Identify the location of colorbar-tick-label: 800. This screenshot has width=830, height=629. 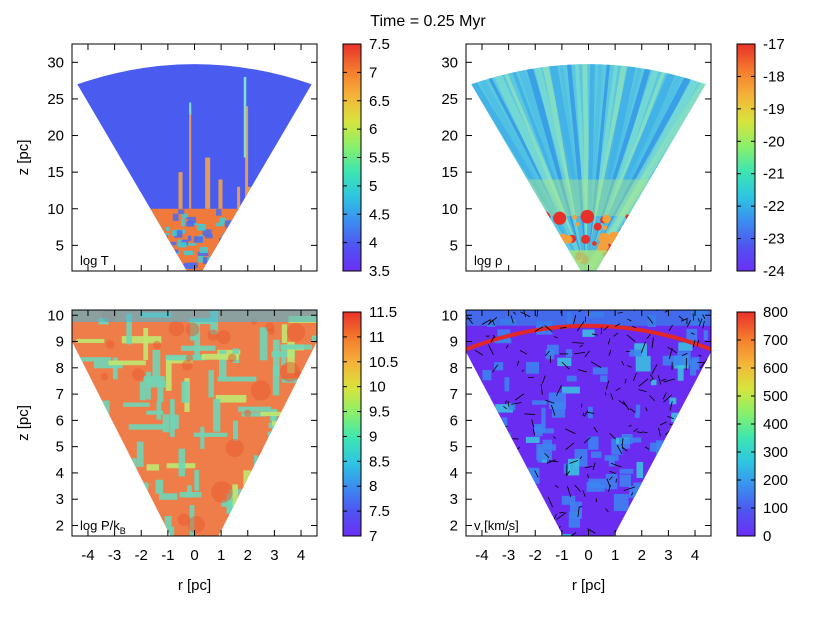
(775, 312).